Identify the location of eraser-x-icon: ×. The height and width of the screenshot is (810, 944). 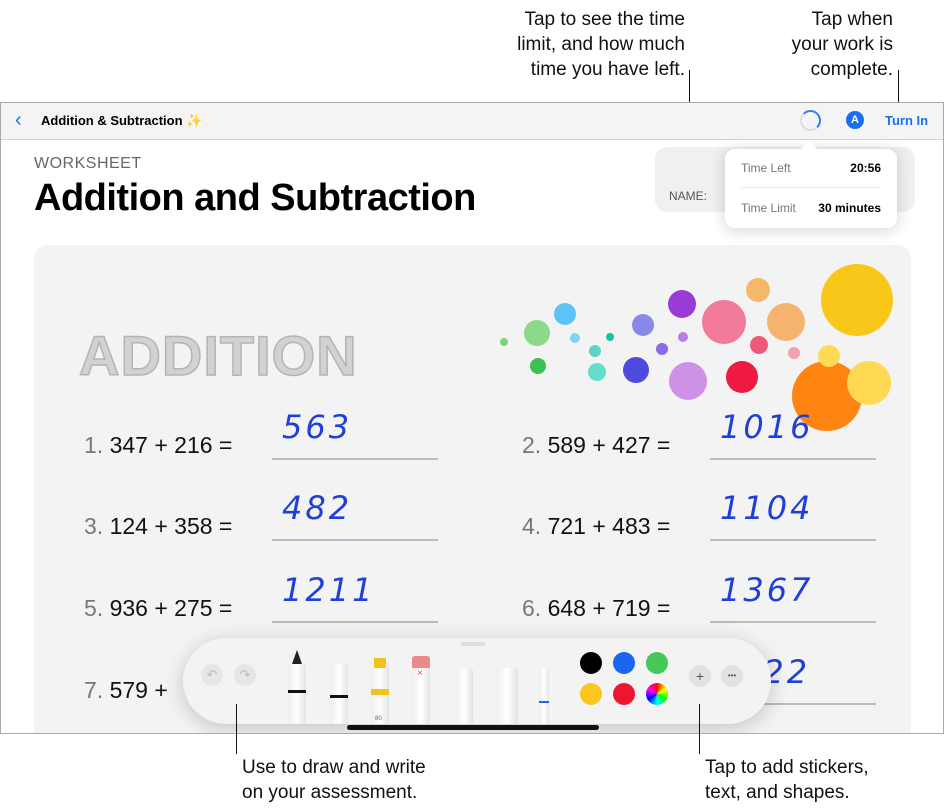
(420, 673).